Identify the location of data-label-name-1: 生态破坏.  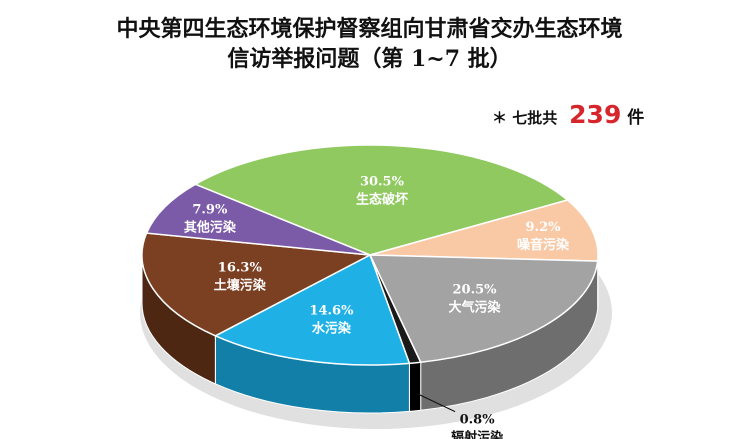
(382, 199).